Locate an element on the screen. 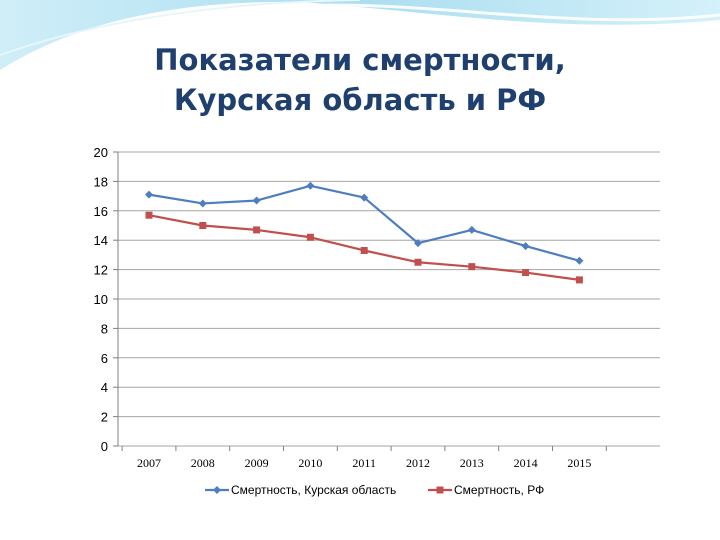 The width and height of the screenshot is (720, 540). y-tick-label: 10 is located at coordinates (101, 299).